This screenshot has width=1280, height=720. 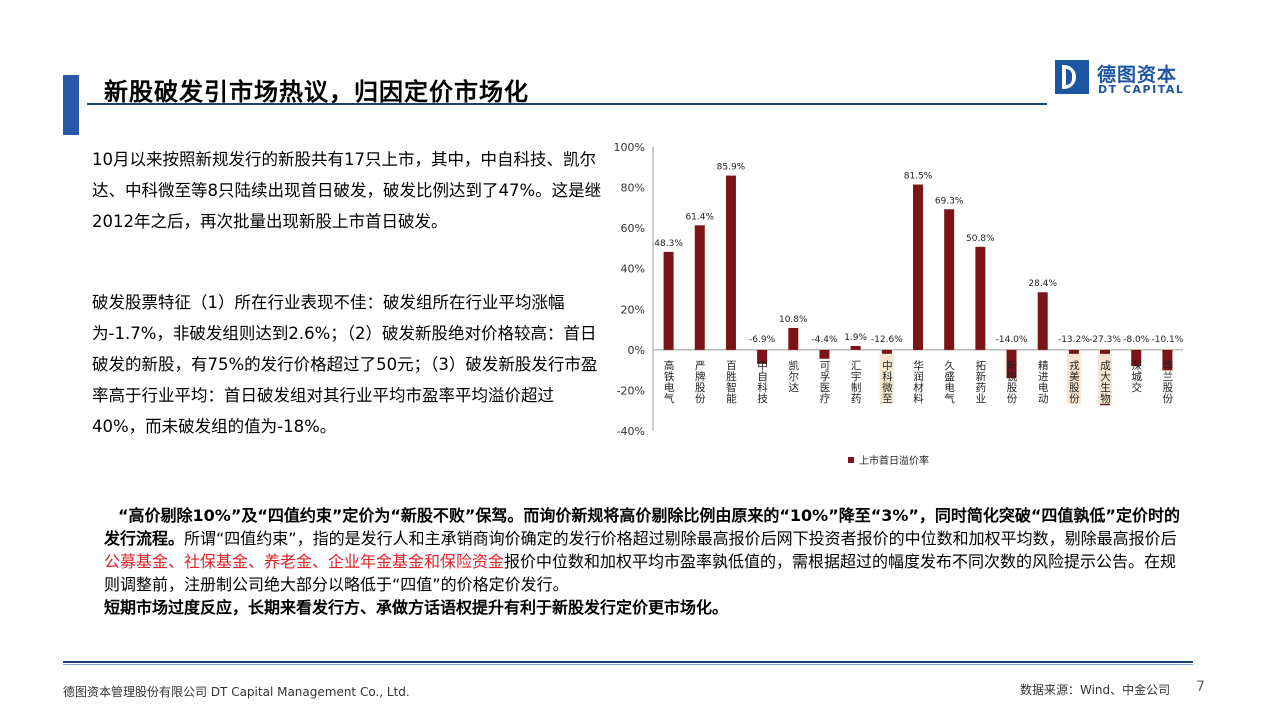 What do you see at coordinates (824, 340) in the screenshot?
I see `data-label: -4.4%` at bounding box center [824, 340].